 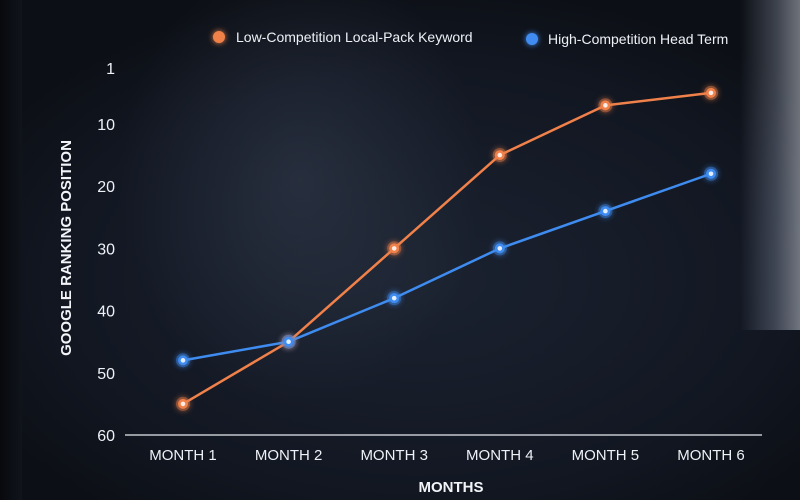 I want to click on screen-bezel, so click(x=11, y=250).